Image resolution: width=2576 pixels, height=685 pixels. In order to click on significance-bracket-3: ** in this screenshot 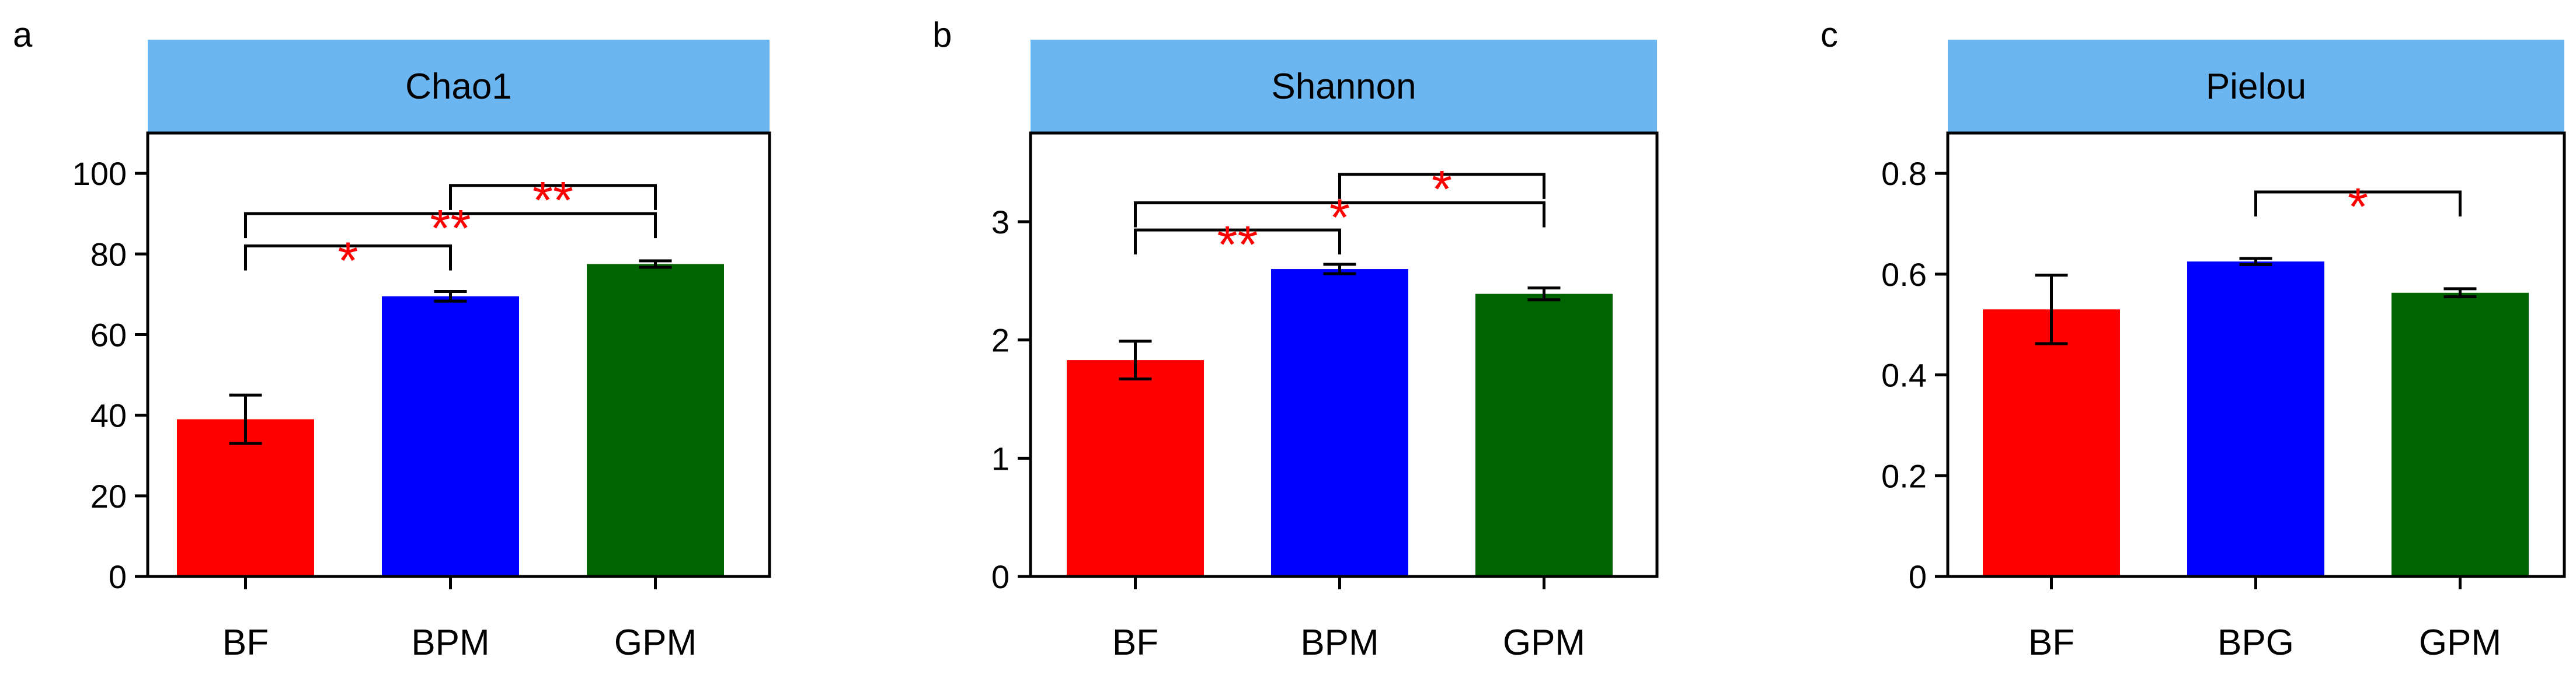, I will do `click(553, 201)`.